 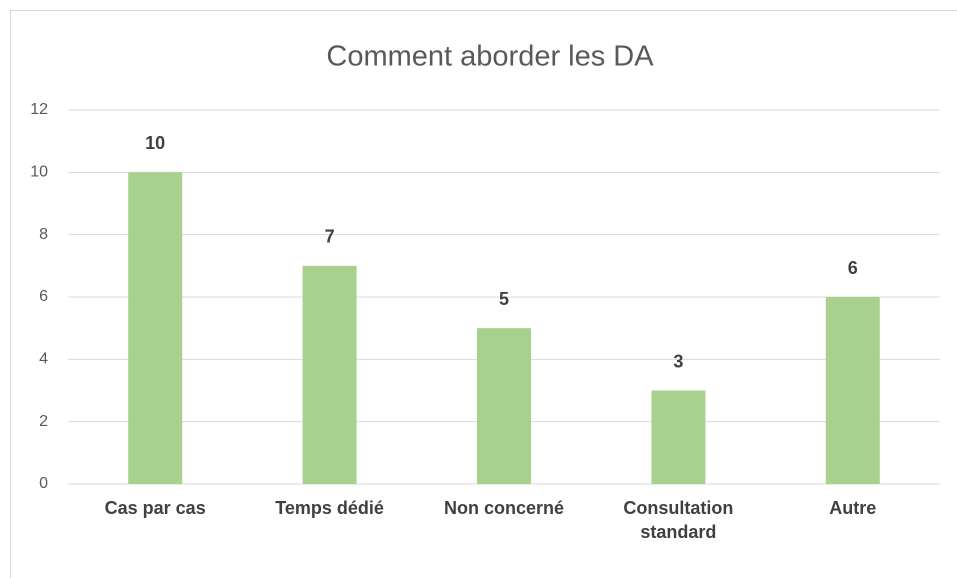 What do you see at coordinates (504, 508) in the screenshot?
I see `x-tick-label: Non concerné` at bounding box center [504, 508].